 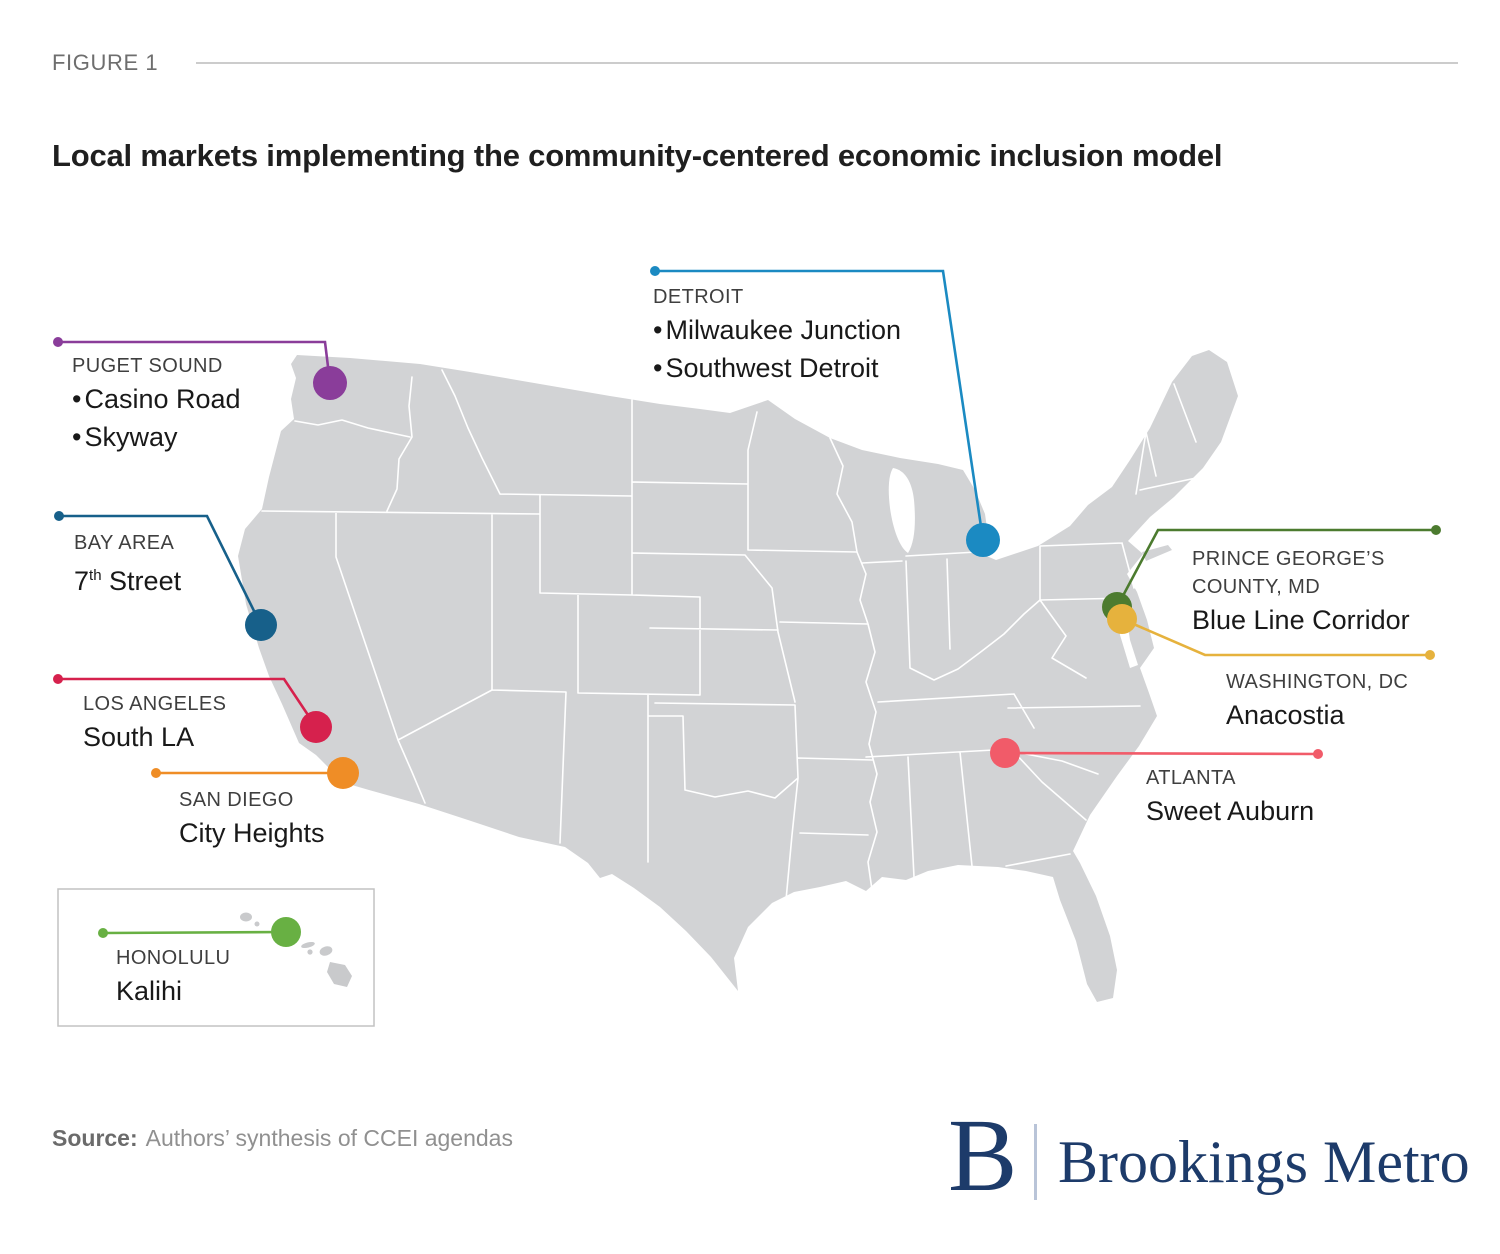 What do you see at coordinates (1275, 568) in the screenshot?
I see `callout-line-prince-georges-county` at bounding box center [1275, 568].